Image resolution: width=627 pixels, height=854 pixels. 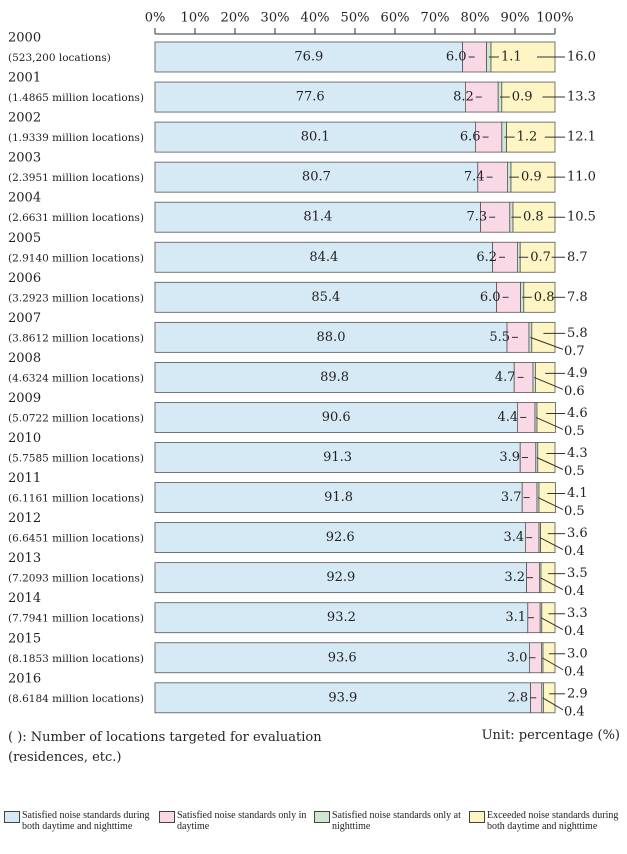 What do you see at coordinates (577, 373) in the screenshot?
I see `value-label: 4.9` at bounding box center [577, 373].